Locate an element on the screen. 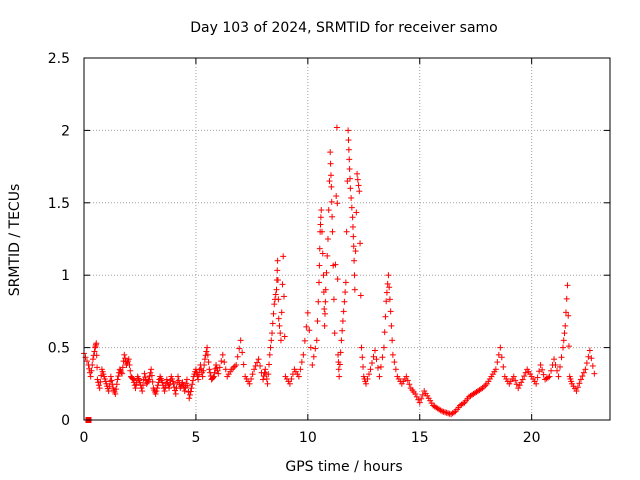  x-tick-label: 20 is located at coordinates (532, 438).